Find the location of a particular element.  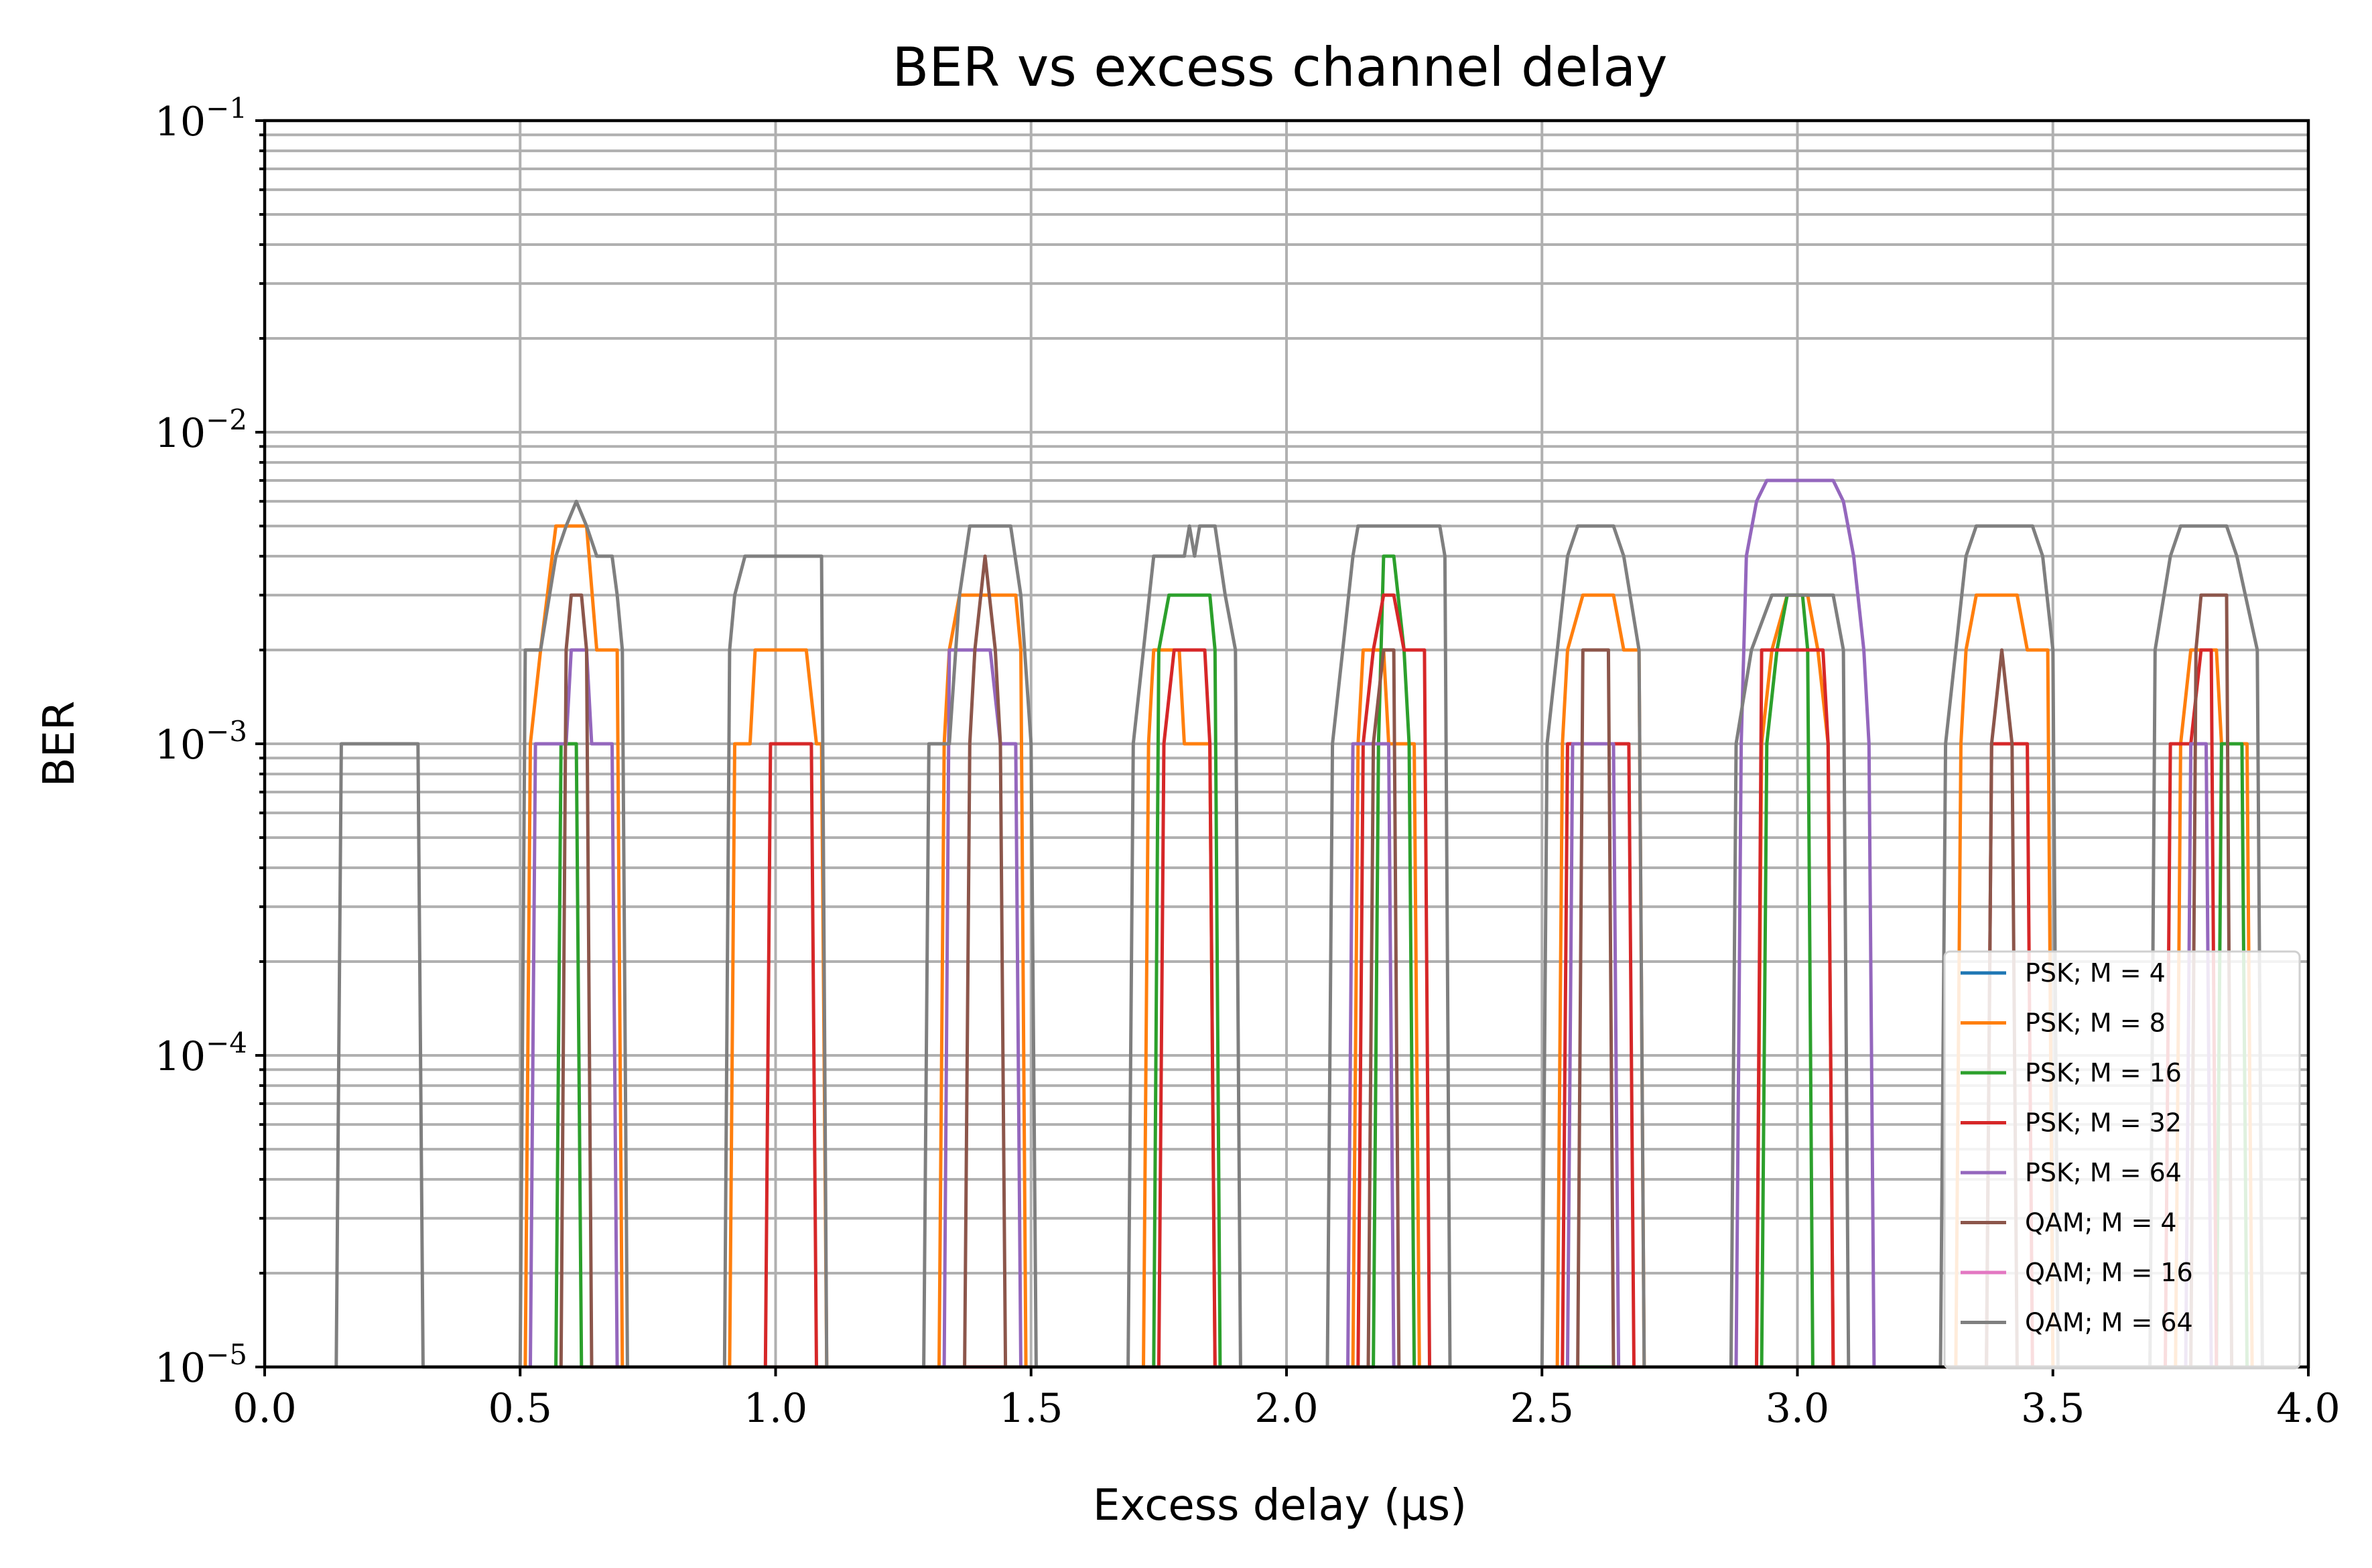

y-tick-label: 10⁻² is located at coordinates (201, 430).